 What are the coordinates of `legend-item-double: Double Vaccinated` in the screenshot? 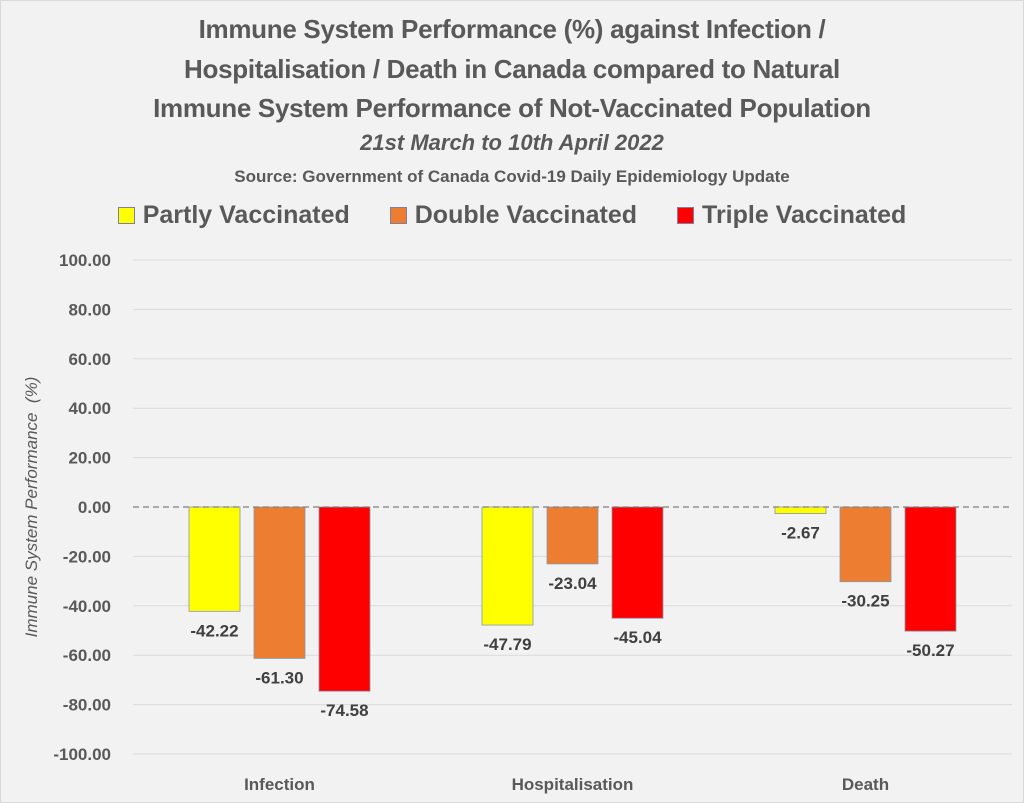 It's located at (513, 215).